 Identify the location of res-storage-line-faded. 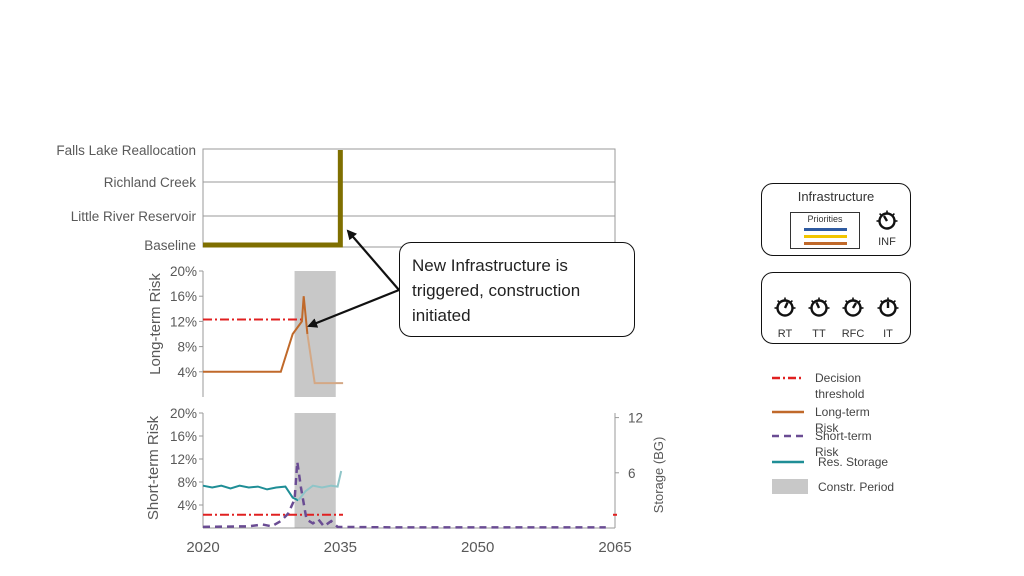
(320, 486).